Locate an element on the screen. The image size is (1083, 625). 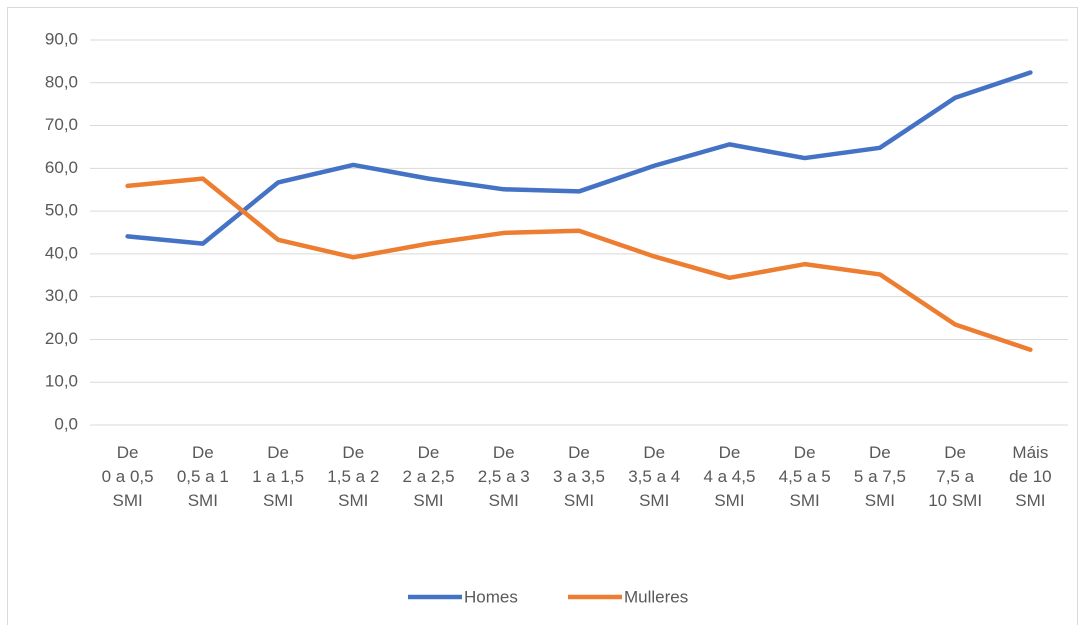
x-tick-label: De 2,5 a 3 SMI is located at coordinates (503, 476).